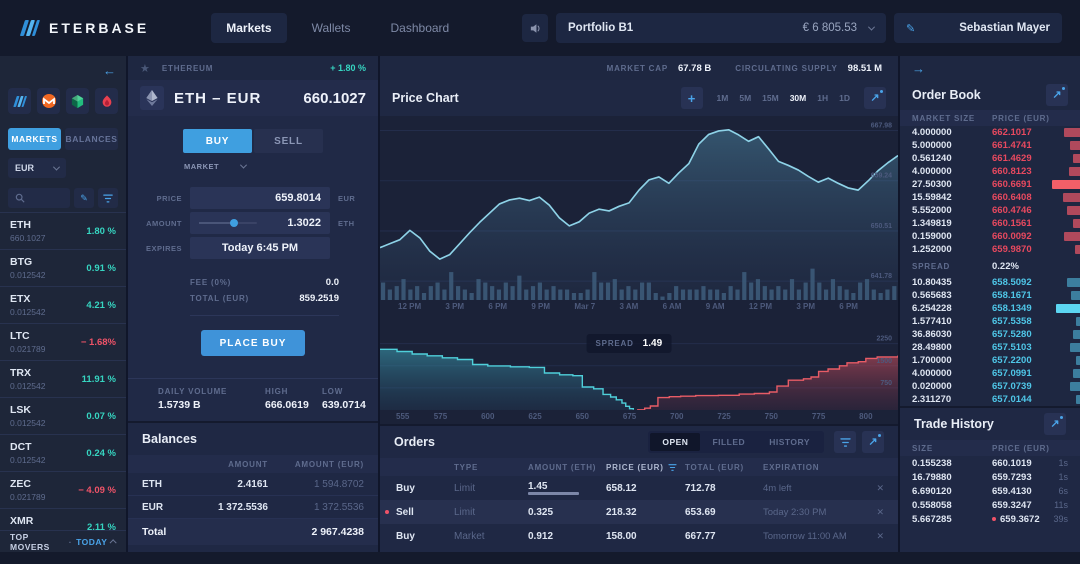 This screenshot has height=564, width=1080. What do you see at coordinates (990, 321) in the screenshot?
I see `buy-order-row: 1.577410 657.5358` at bounding box center [990, 321].